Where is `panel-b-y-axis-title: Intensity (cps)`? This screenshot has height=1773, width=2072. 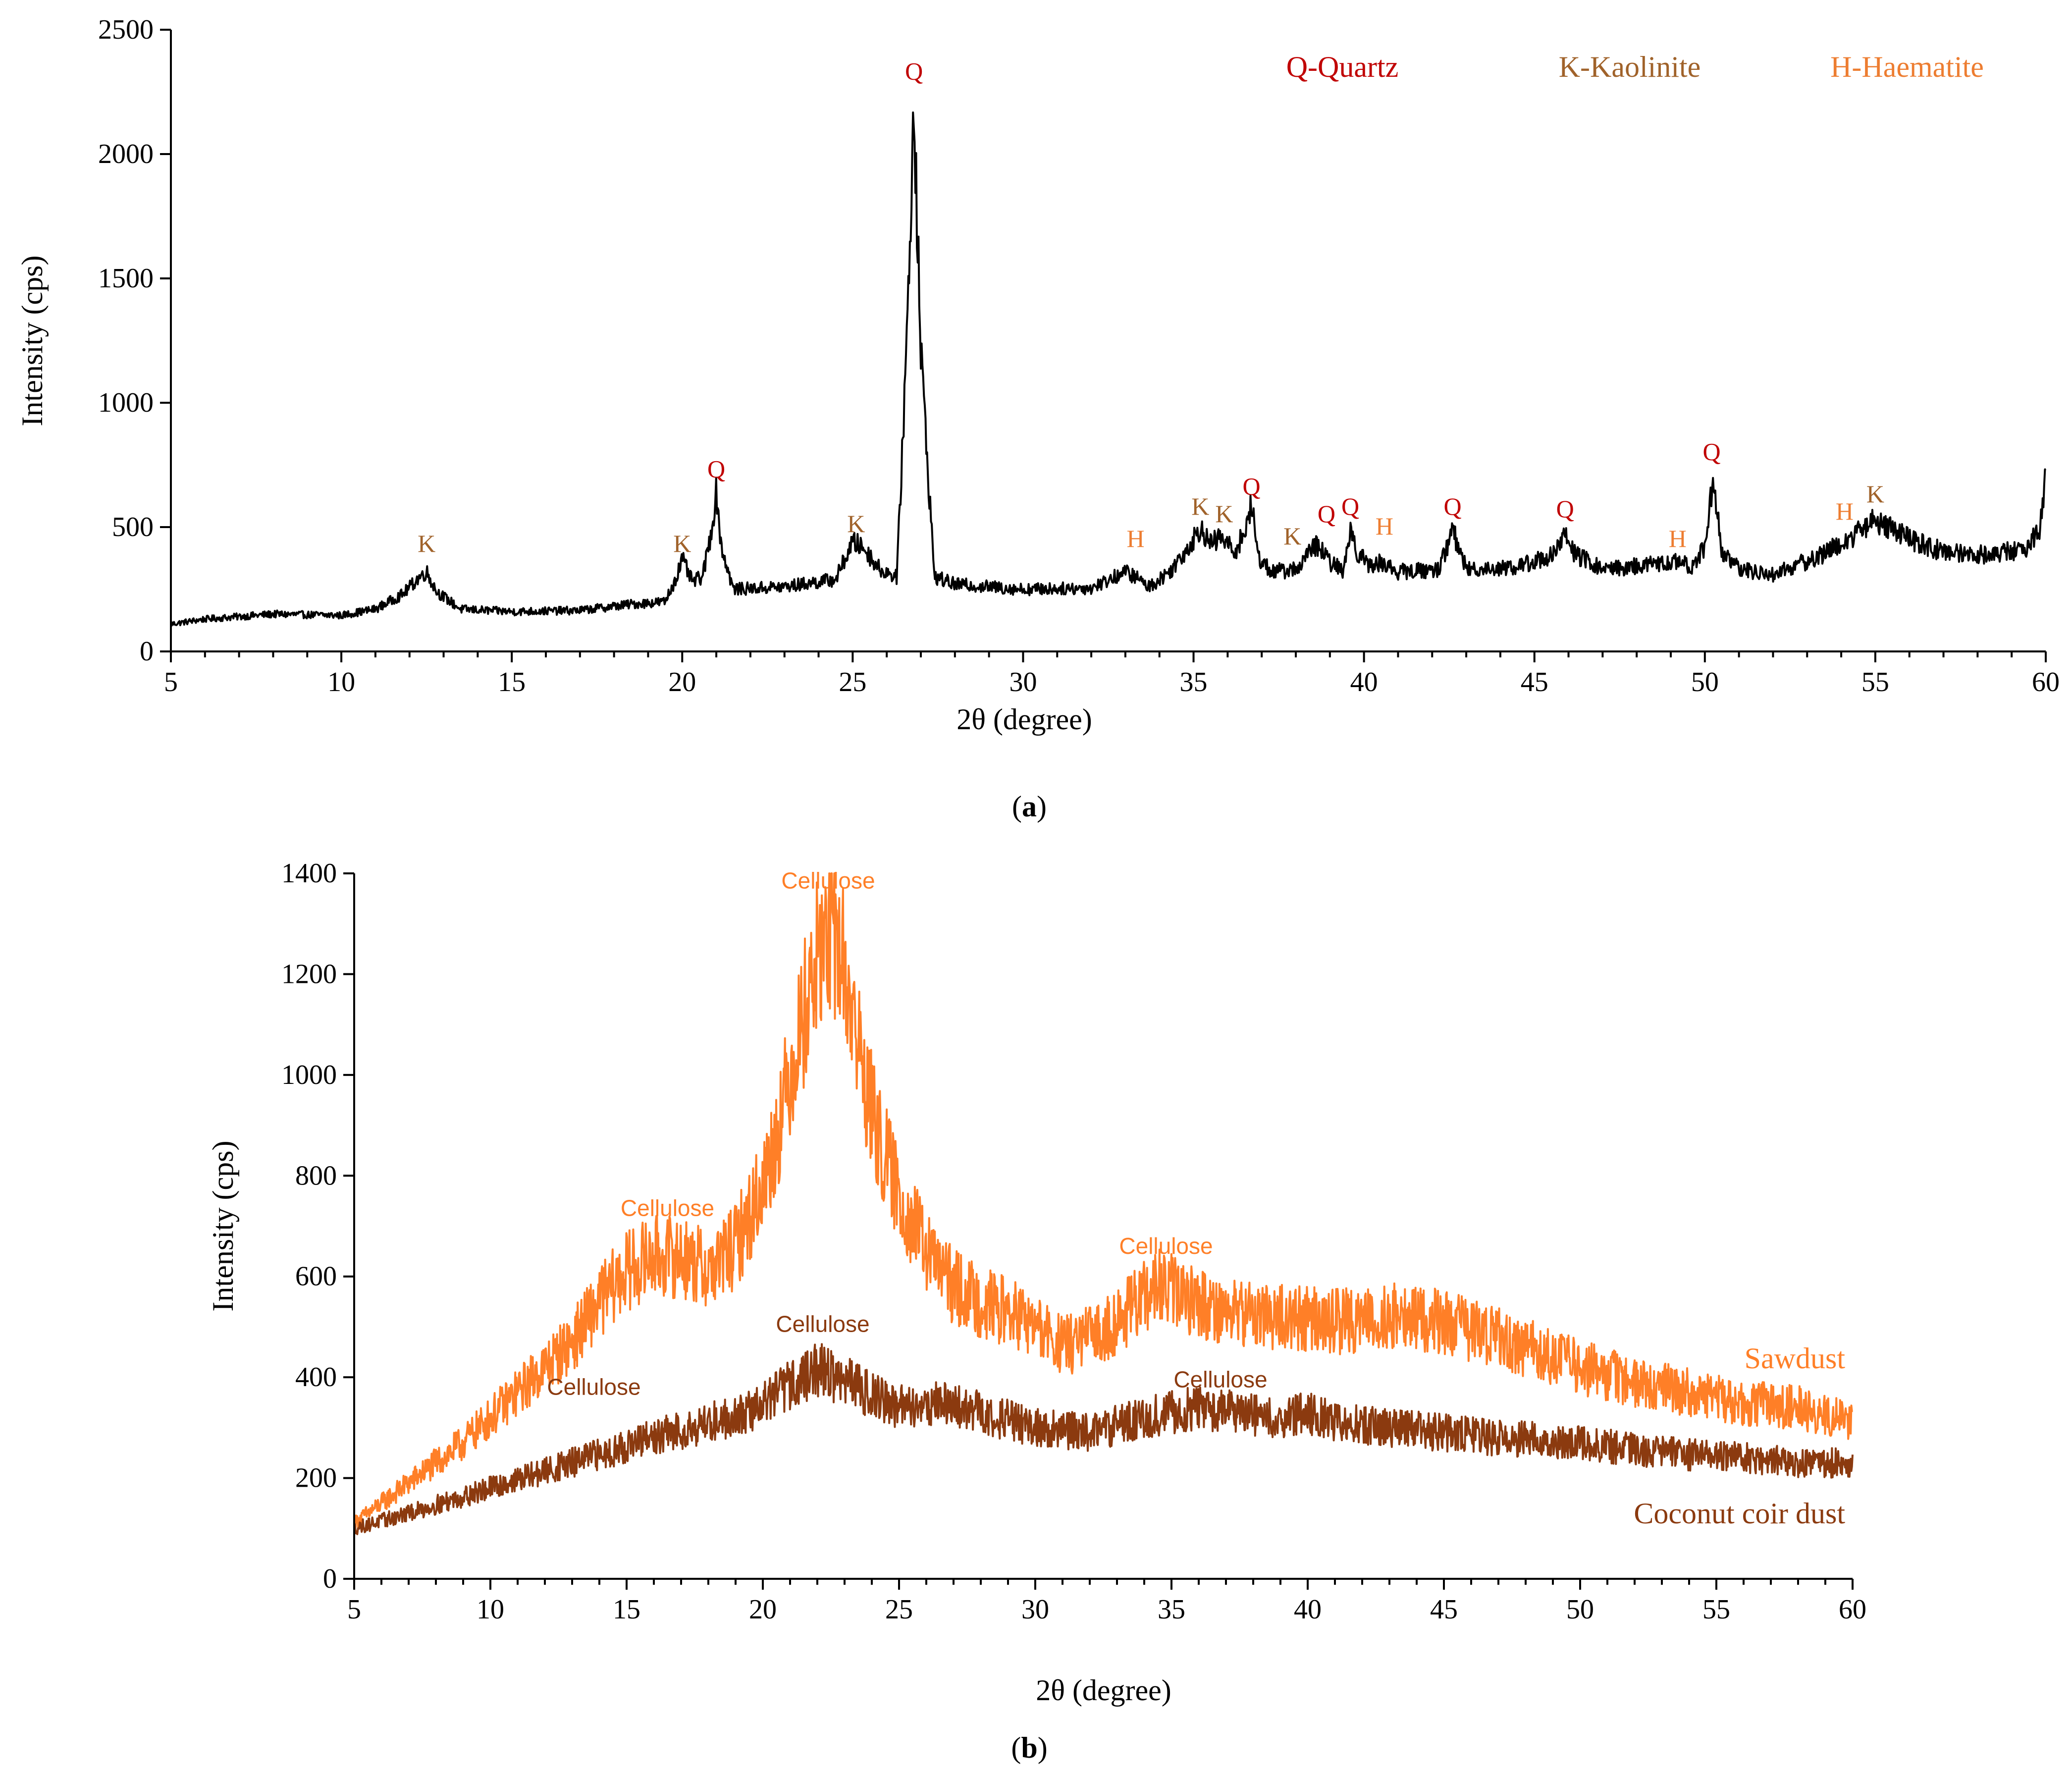
panel-b-y-axis-title: Intensity (cps) is located at coordinates (223, 1226).